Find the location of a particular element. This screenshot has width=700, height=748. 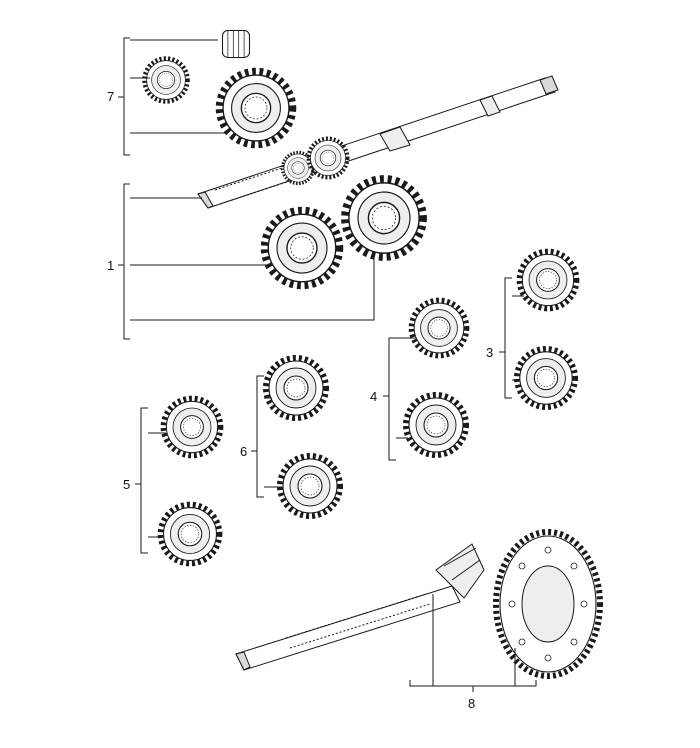

needle-bearing is located at coordinates (236, 44).